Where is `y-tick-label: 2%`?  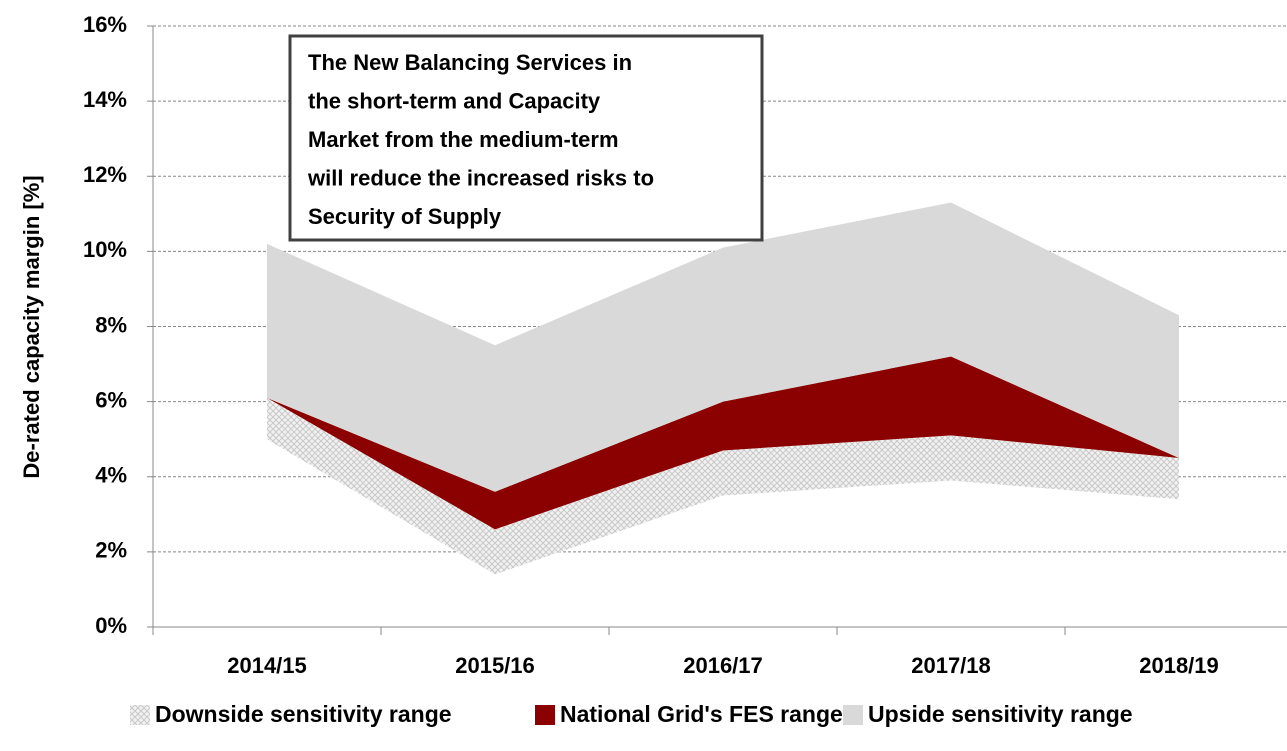
y-tick-label: 2% is located at coordinates (111, 550).